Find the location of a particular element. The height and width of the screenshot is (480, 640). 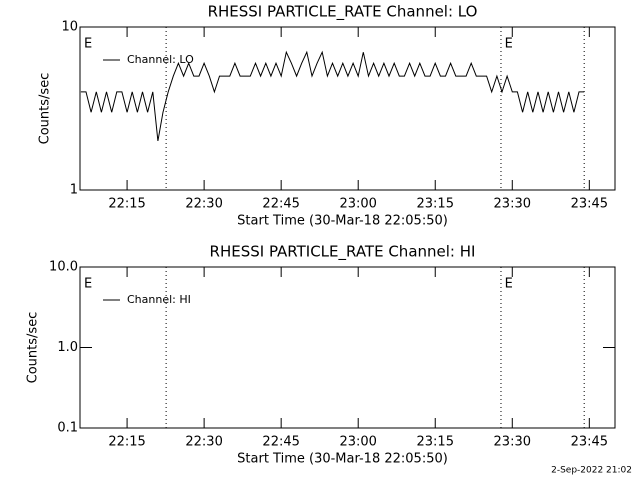

y-tick-label: 1 is located at coordinates (74, 190).